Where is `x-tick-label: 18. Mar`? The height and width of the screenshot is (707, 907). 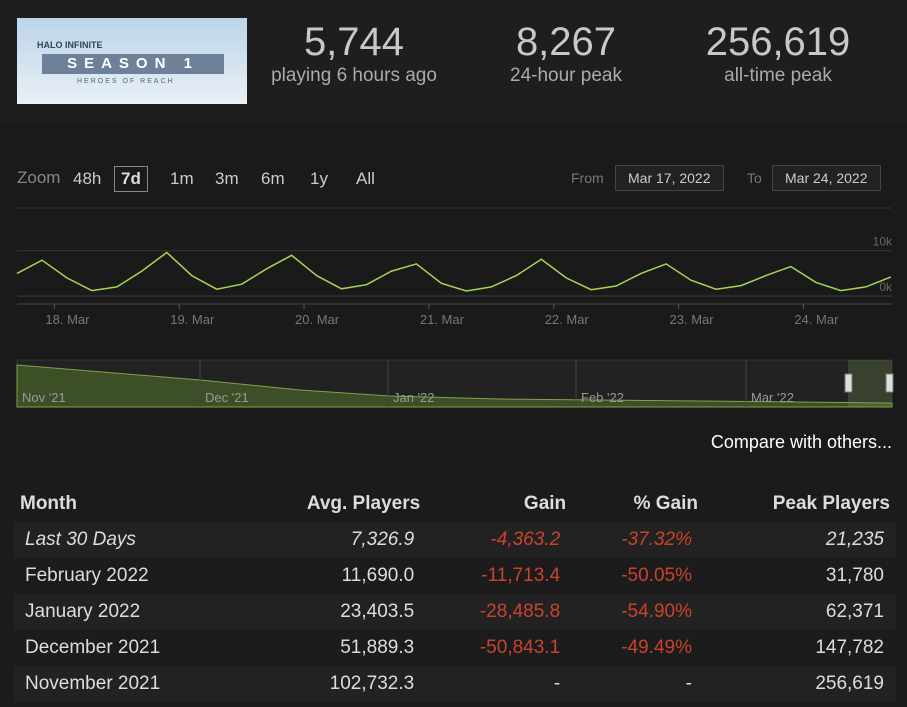 x-tick-label: 18. Mar is located at coordinates (67, 319).